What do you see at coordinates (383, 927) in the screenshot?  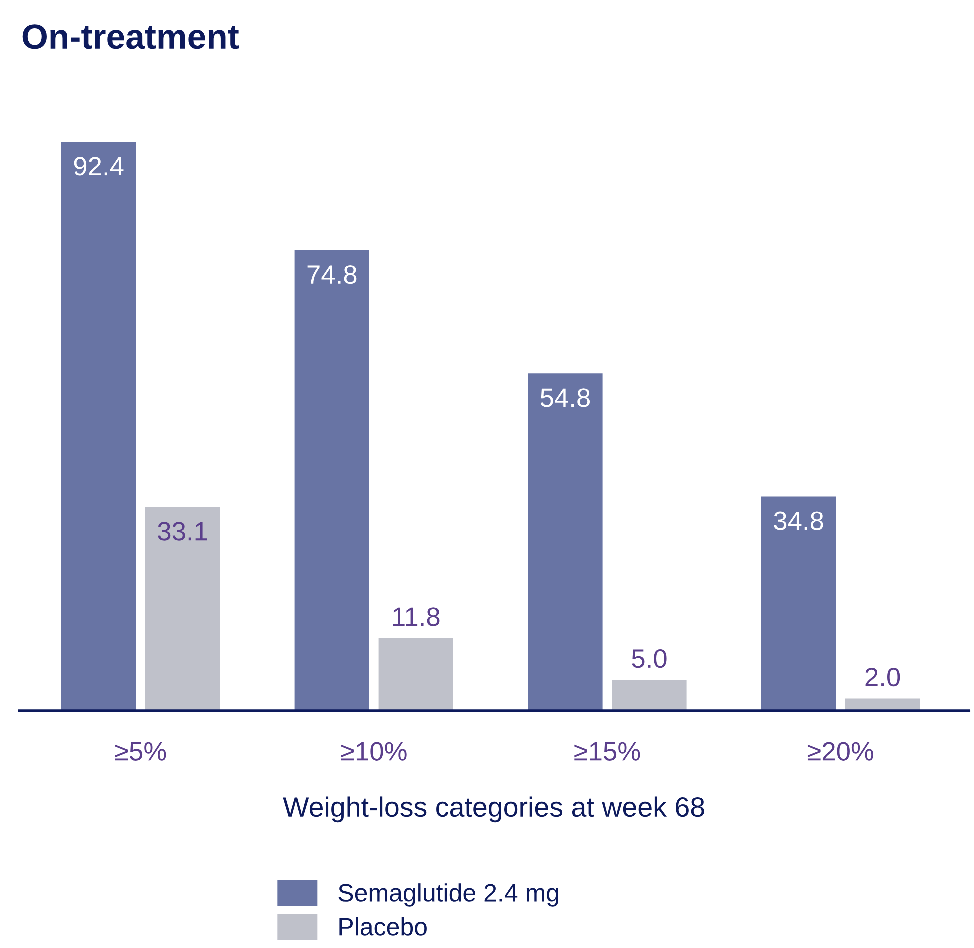 I see `legend-label: Placebo` at bounding box center [383, 927].